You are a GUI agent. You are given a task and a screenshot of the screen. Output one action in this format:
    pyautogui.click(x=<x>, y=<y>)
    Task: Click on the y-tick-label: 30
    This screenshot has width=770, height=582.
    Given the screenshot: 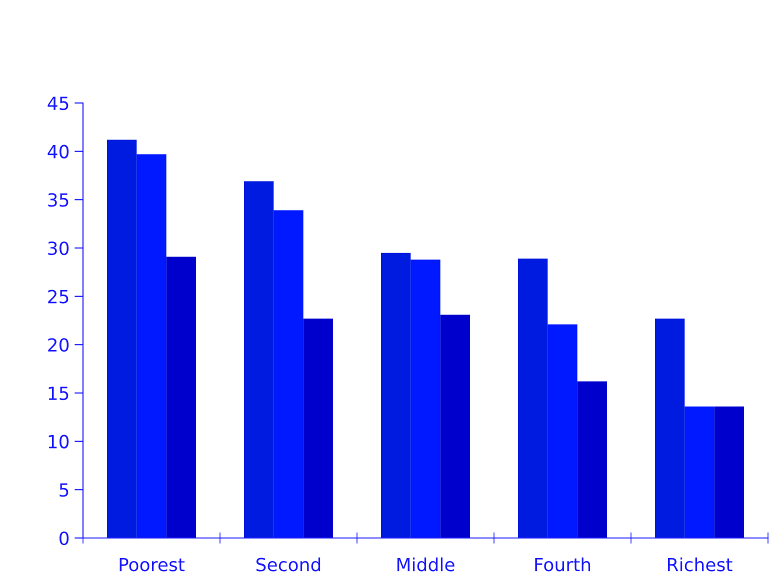 What is the action you would take?
    pyautogui.click(x=58, y=248)
    